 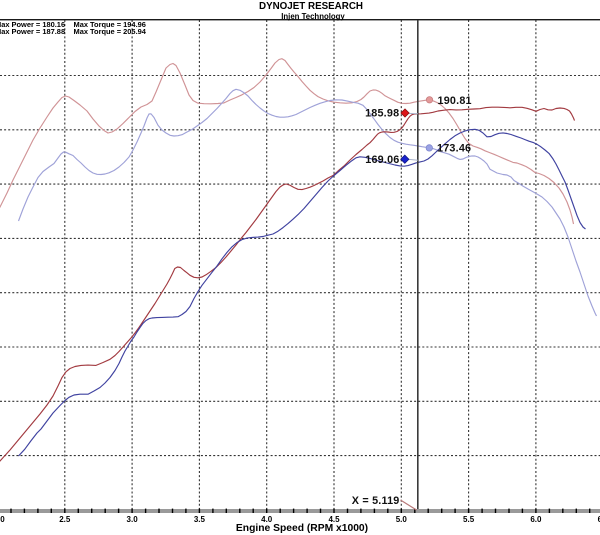 I want to click on svg-text: 169.06, so click(x=382, y=160).